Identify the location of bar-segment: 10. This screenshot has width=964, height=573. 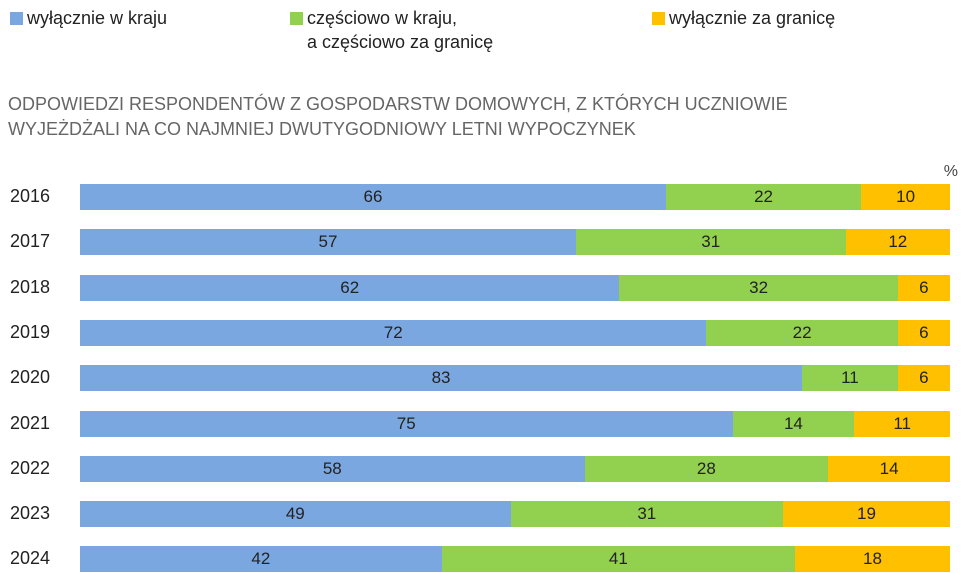
(905, 197).